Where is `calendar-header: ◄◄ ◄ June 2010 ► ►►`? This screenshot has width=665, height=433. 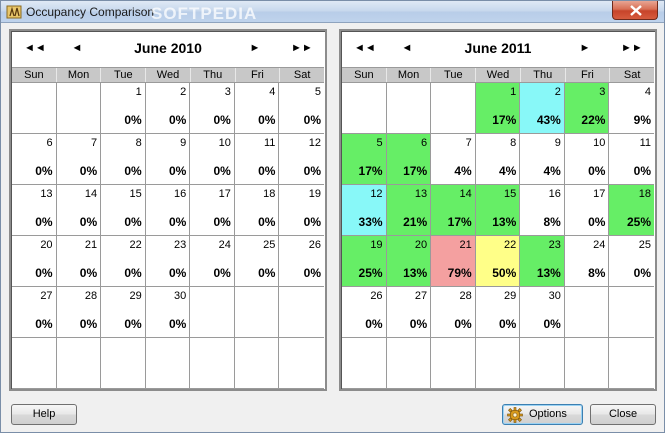 calendar-header: ◄◄ ◄ June 2010 ► ►► is located at coordinates (168, 49).